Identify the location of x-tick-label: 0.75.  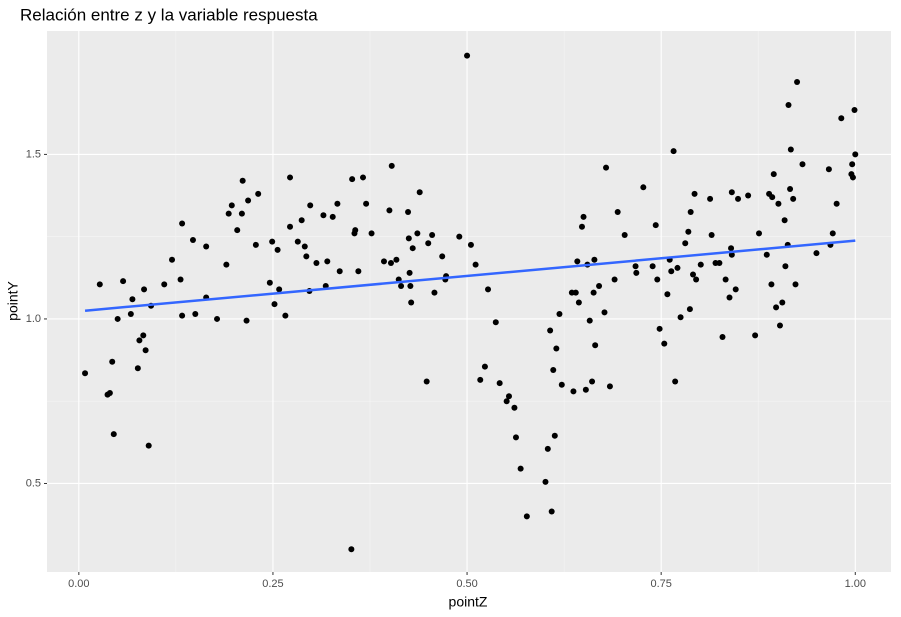
(660, 584).